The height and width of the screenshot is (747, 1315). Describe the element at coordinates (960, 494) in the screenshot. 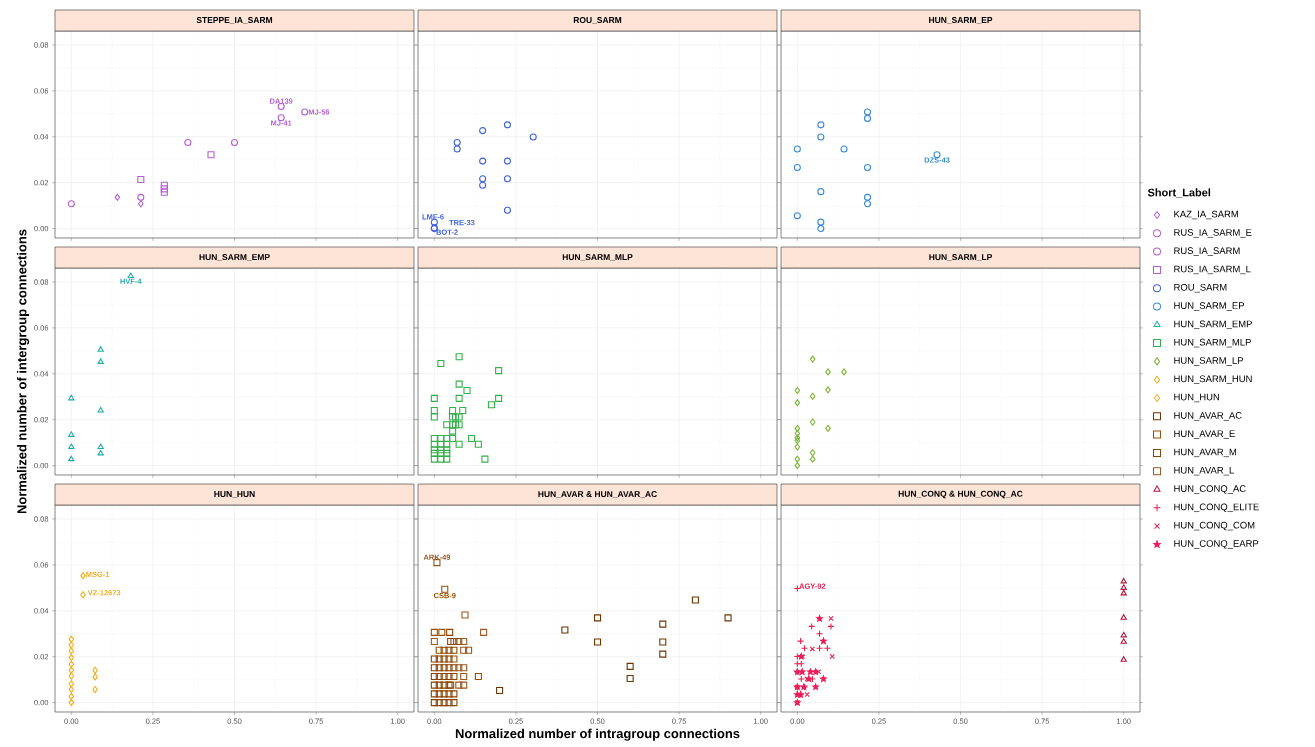

I see `chart-title: HUN_CONQ & HUN_CONQ_AC` at that location.